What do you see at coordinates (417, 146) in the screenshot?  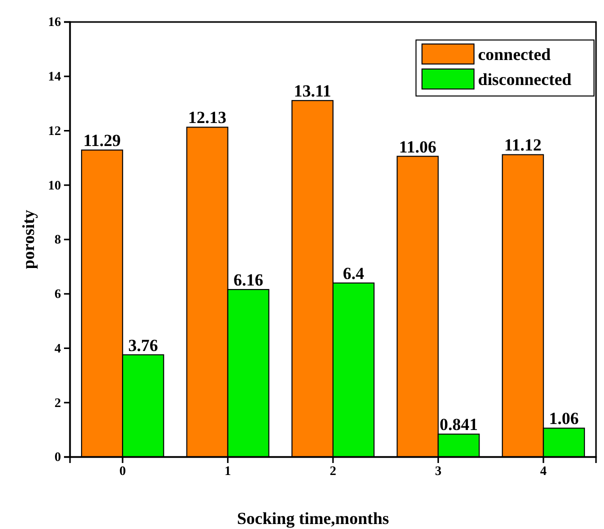 I see `data-label: 11.06` at bounding box center [417, 146].